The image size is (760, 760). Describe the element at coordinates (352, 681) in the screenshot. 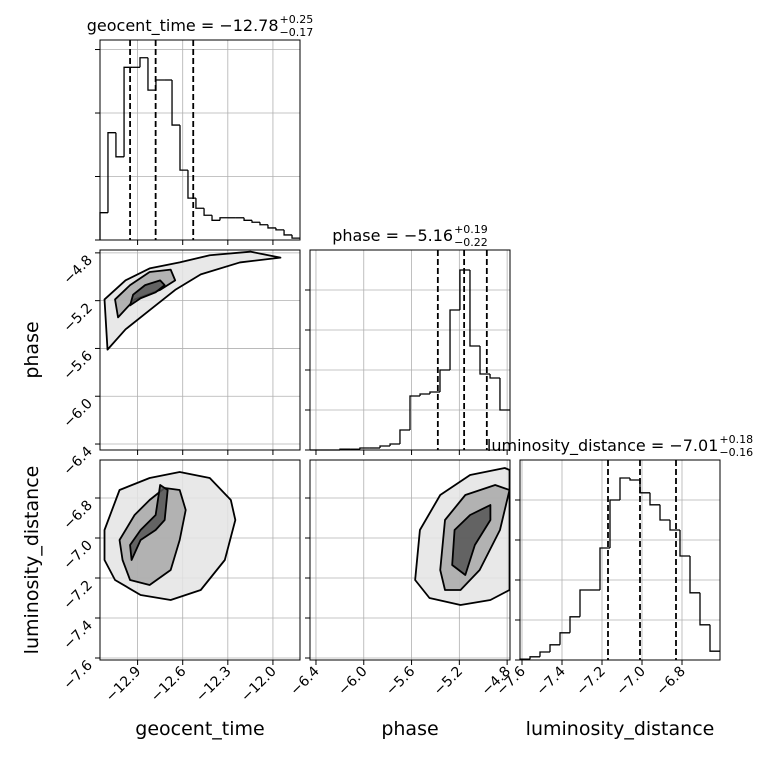

I see `x-tick-label: −6.0` at that location.